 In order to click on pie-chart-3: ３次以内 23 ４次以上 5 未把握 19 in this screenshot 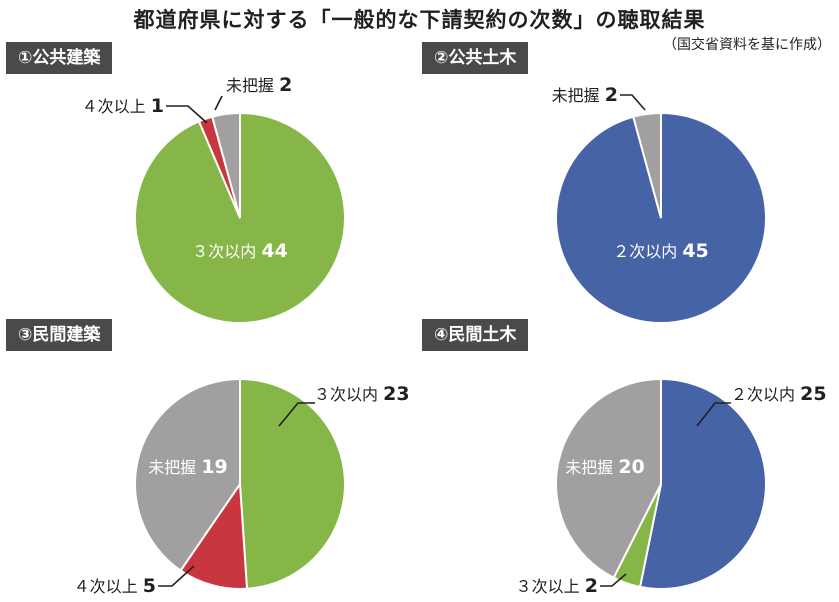, I will do `click(242, 487)`.